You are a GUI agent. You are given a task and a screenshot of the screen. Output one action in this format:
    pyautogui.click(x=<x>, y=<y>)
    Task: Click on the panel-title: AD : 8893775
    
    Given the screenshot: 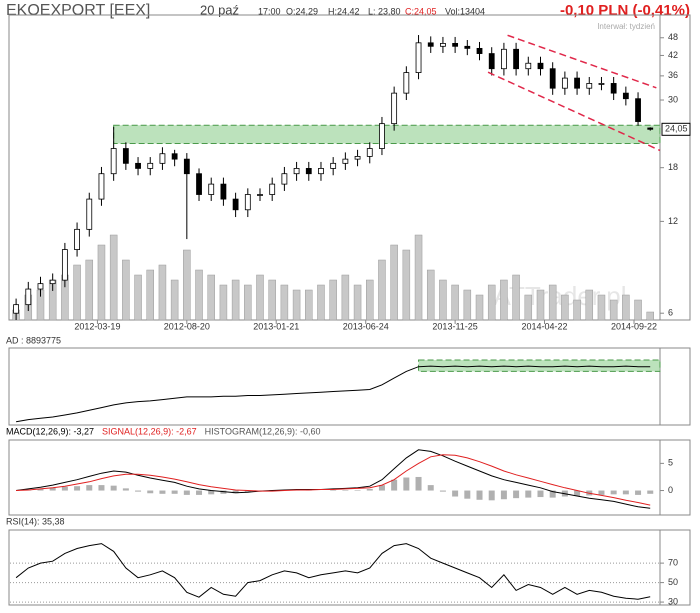 What is the action you would take?
    pyautogui.click(x=33, y=340)
    